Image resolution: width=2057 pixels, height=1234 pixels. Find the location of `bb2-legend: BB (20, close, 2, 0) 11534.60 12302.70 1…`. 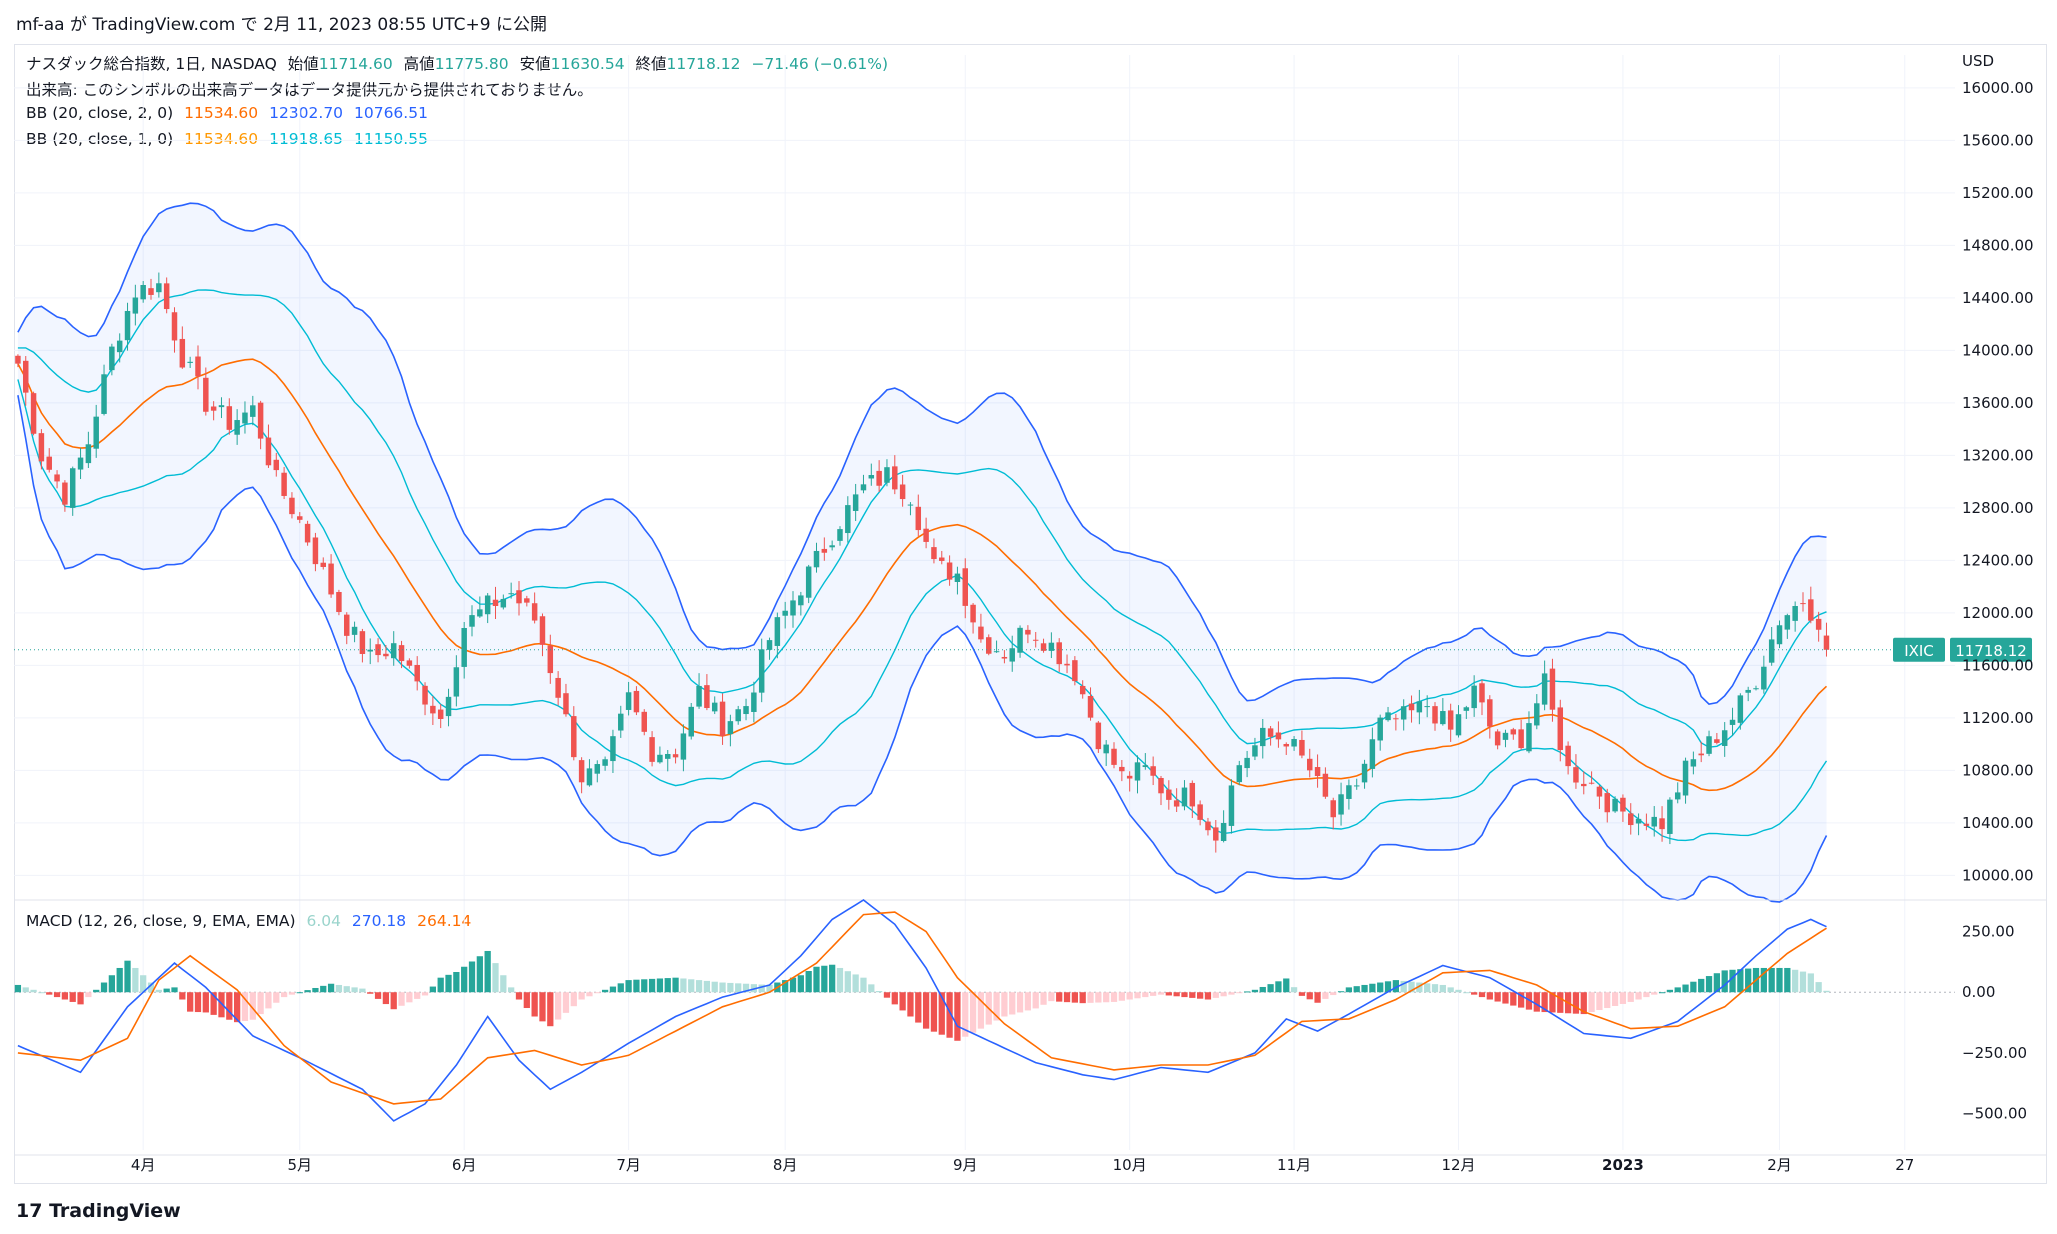

bb2-legend: BB (20, close, 2, 0) 11534.60 12302.70 1… is located at coordinates (230, 113).